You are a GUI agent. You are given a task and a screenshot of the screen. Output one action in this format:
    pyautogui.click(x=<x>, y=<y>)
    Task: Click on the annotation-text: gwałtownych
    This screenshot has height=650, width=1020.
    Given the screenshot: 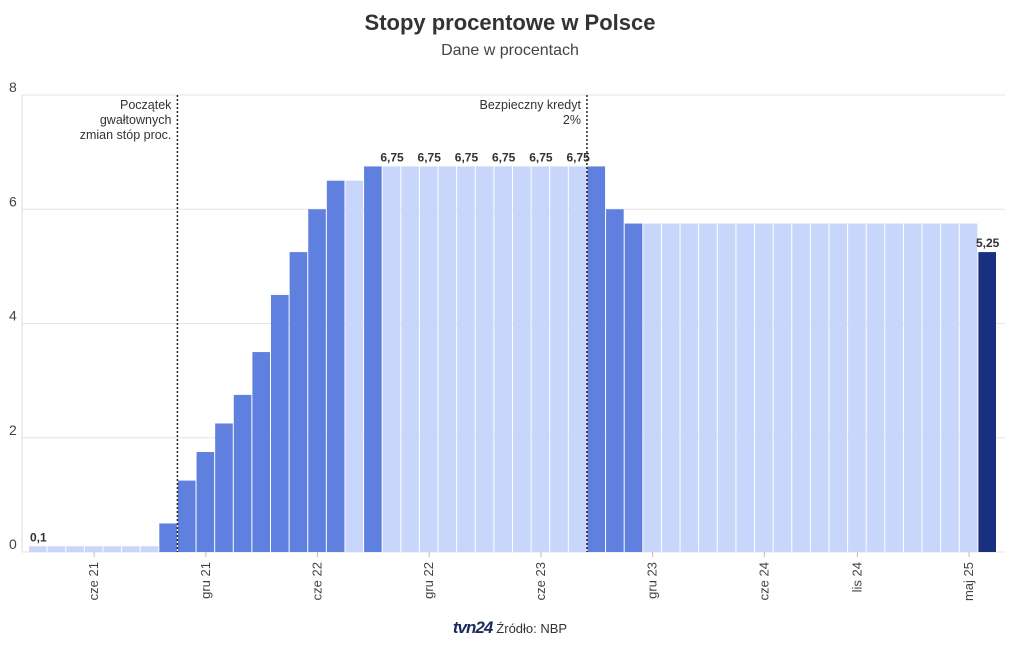 What is the action you would take?
    pyautogui.click(x=136, y=120)
    